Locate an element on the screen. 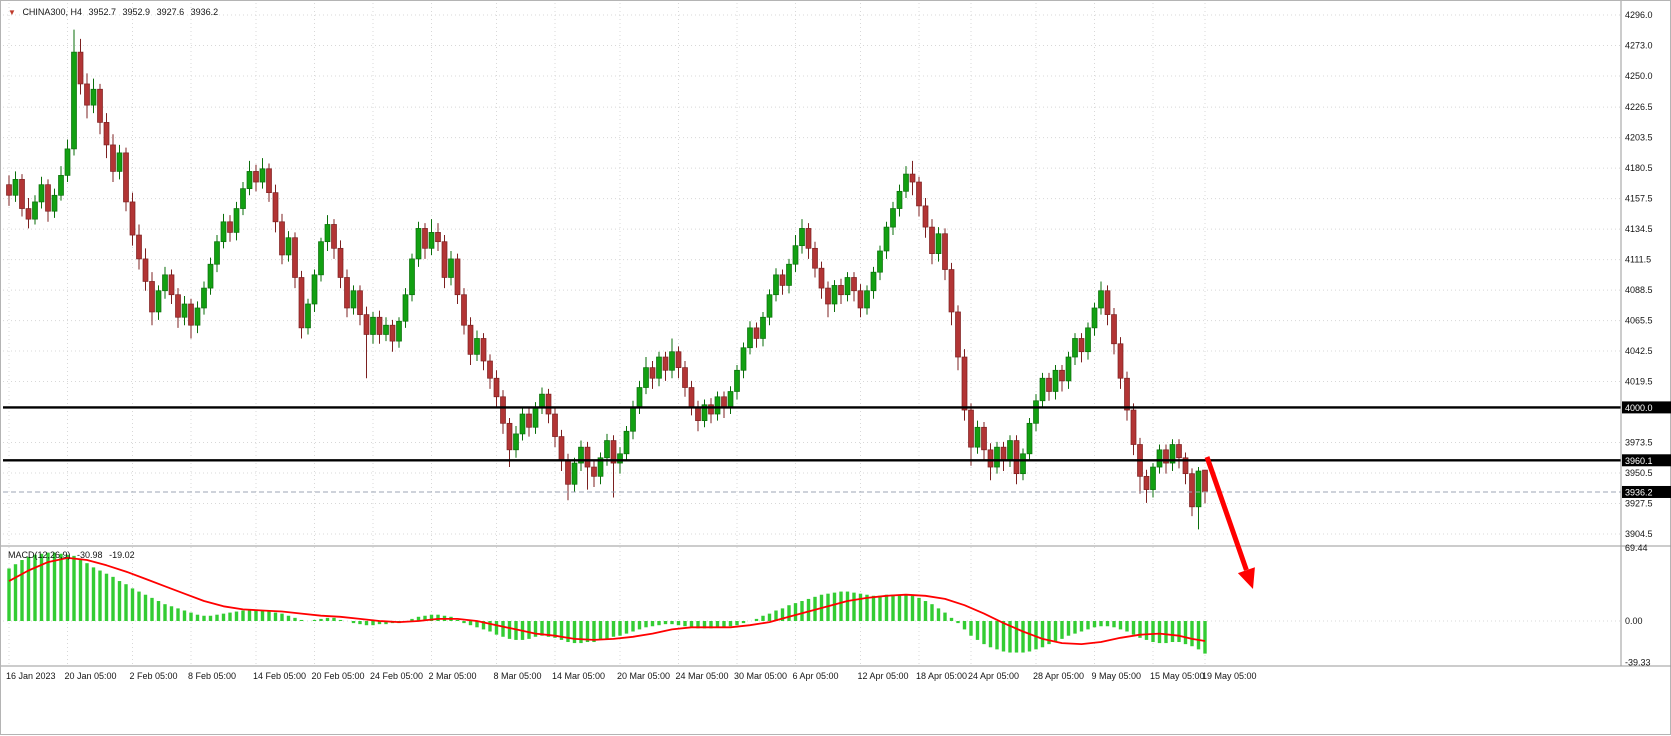  time-axis-label: 24 Mar 05:00 is located at coordinates (702, 676).